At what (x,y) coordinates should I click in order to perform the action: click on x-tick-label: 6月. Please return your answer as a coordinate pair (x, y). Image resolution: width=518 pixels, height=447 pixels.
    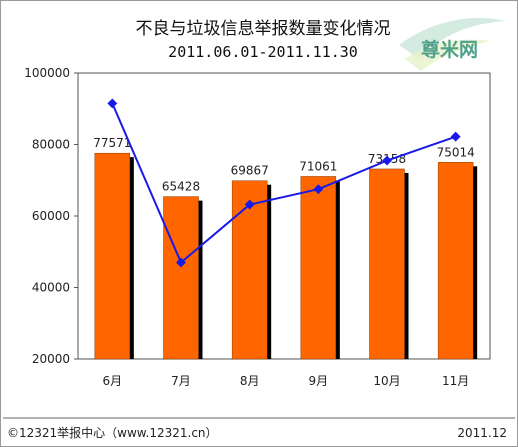
    Looking at the image, I should click on (113, 381).